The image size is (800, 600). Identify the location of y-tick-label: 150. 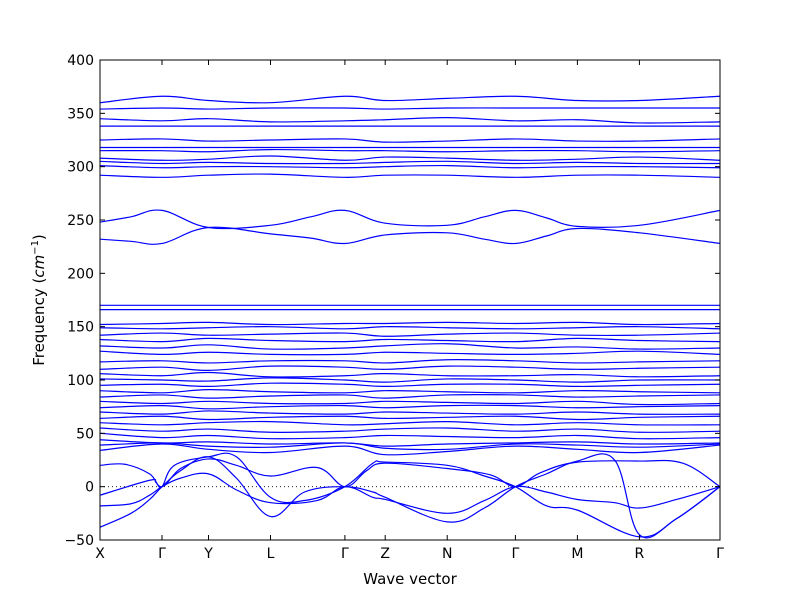
(80, 328).